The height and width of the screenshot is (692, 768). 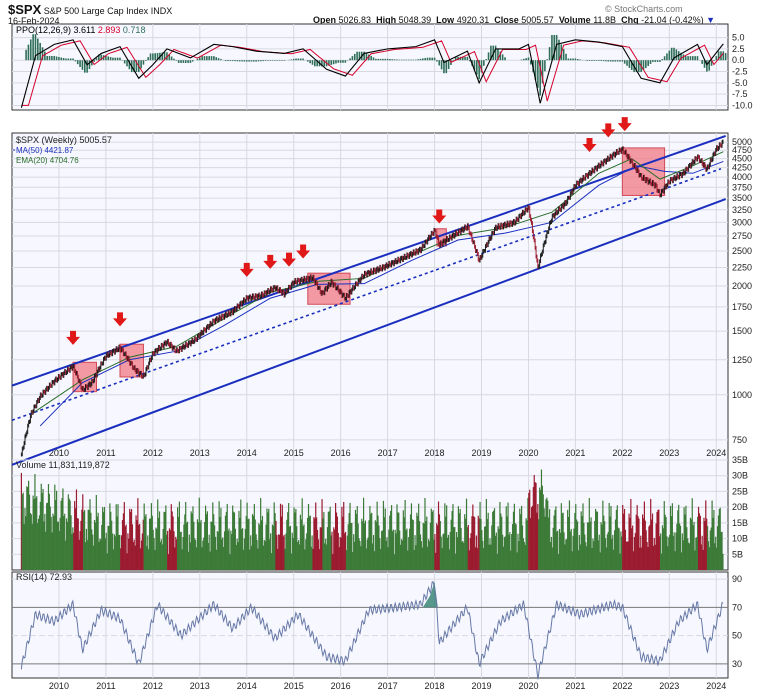 What do you see at coordinates (742, 251) in the screenshot?
I see `price-tick-label: 2500` at bounding box center [742, 251].